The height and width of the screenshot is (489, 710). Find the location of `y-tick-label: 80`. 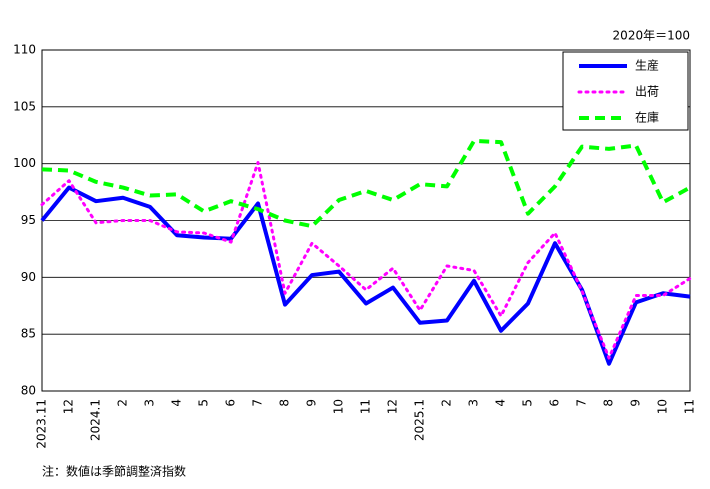

y-tick-label: 80 is located at coordinates (28, 391).